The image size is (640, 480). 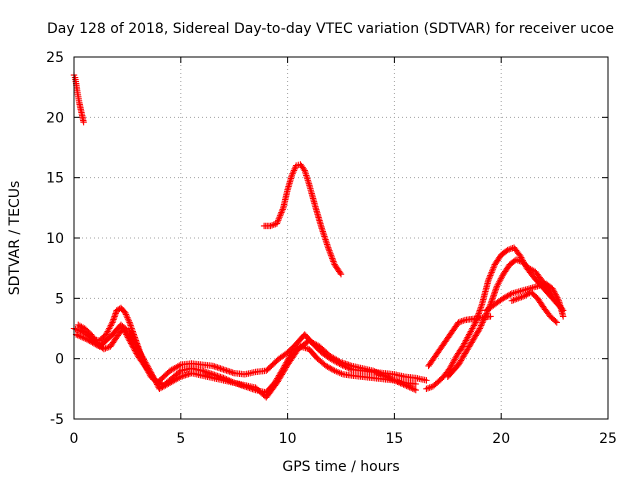 I want to click on series-late-branch, so click(x=534, y=307).